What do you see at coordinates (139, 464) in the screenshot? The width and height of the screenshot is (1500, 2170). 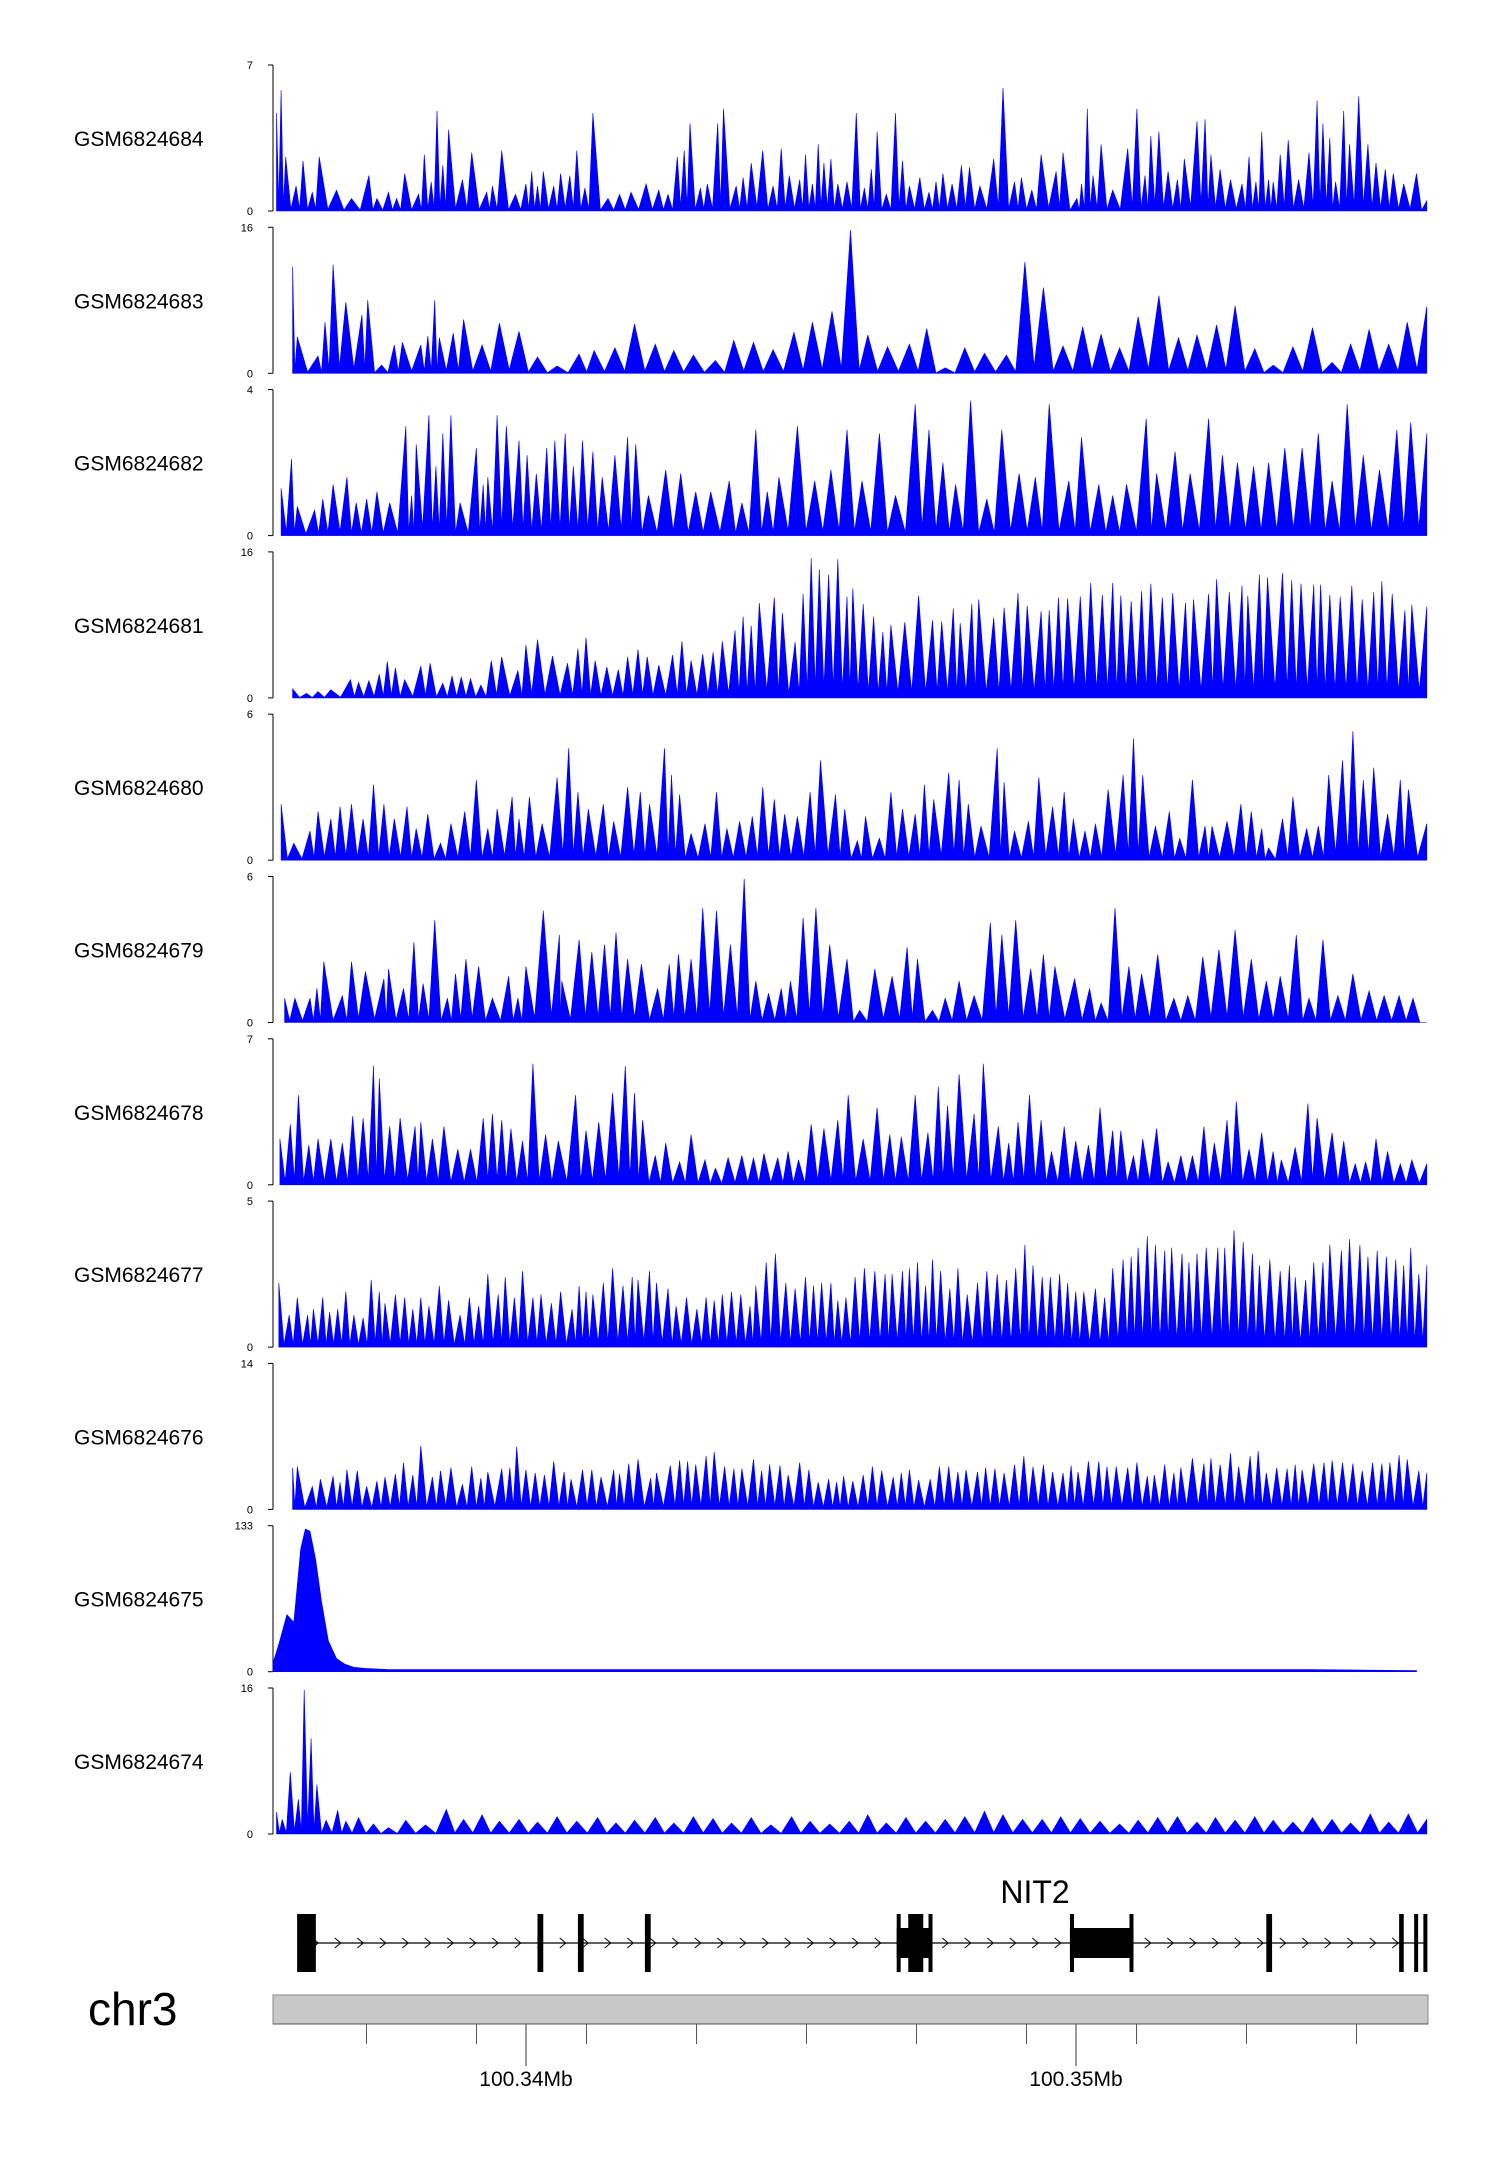 I see `track-name-label: GSM6824682` at bounding box center [139, 464].